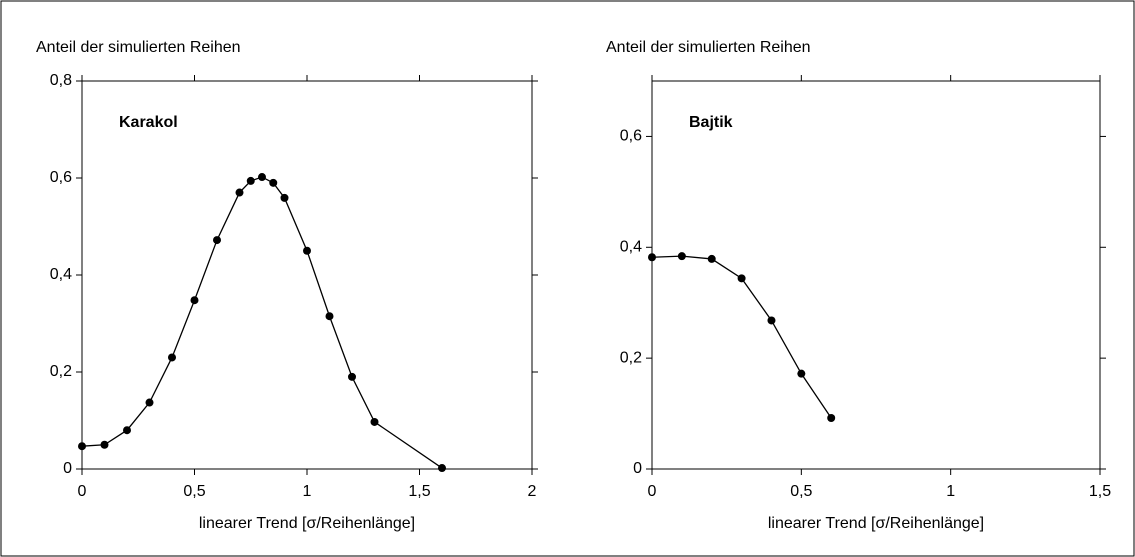 Image resolution: width=1135 pixels, height=557 pixels. I want to click on panel-label: Karakol, so click(148, 122).